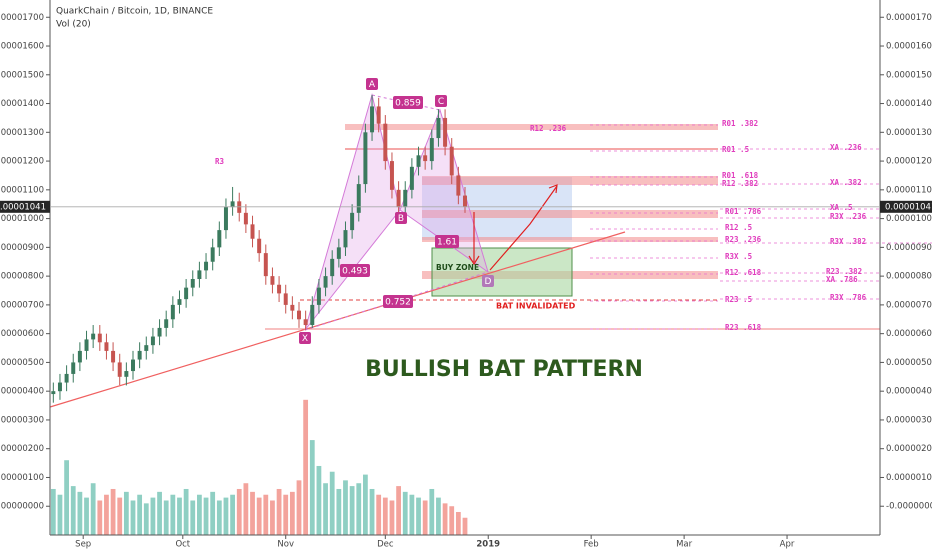 The image size is (932, 550). Describe the element at coordinates (488, 545) in the screenshot. I see `x-tick-label: 2019` at that location.